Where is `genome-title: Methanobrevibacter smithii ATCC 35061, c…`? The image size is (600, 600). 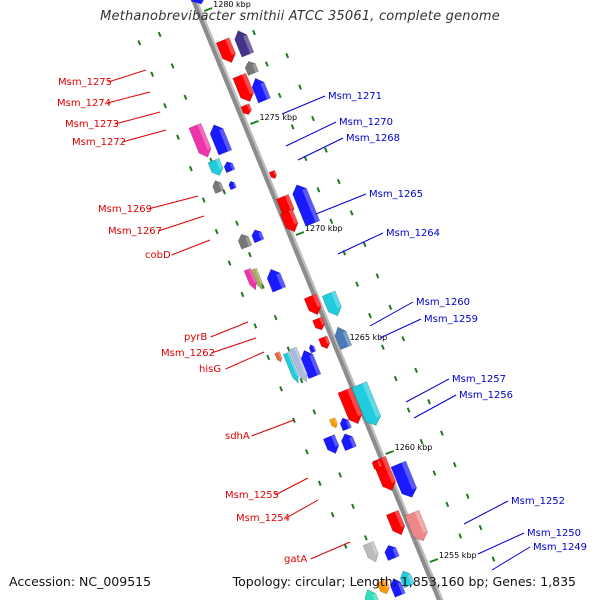 genome-title: Methanobrevibacter smithii ATCC 35061, c… is located at coordinates (300, 16).